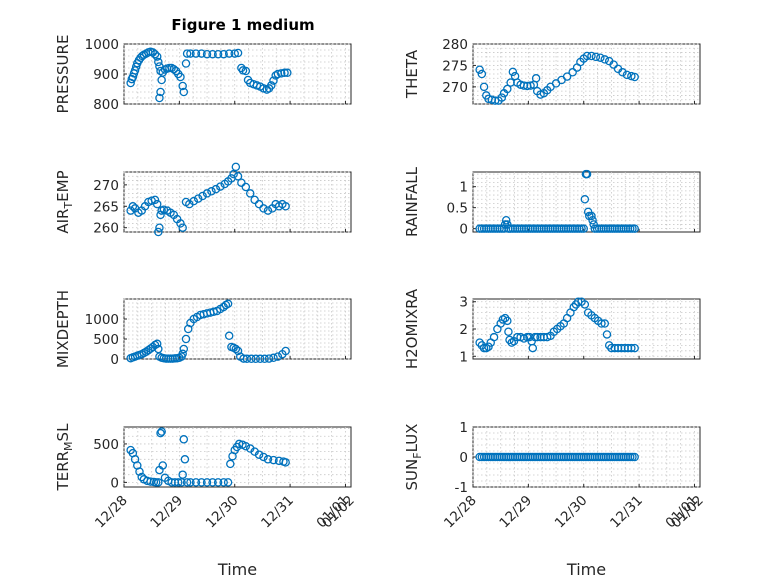  What do you see at coordinates (242, 25) in the screenshot?
I see `figure-title: Figure 1 medium` at bounding box center [242, 25].